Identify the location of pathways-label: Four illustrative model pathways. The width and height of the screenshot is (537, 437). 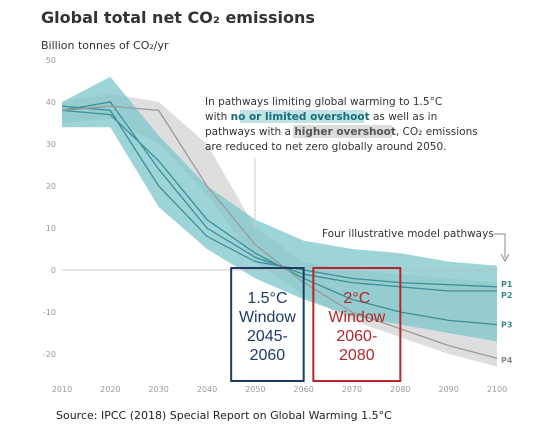
(408, 234).